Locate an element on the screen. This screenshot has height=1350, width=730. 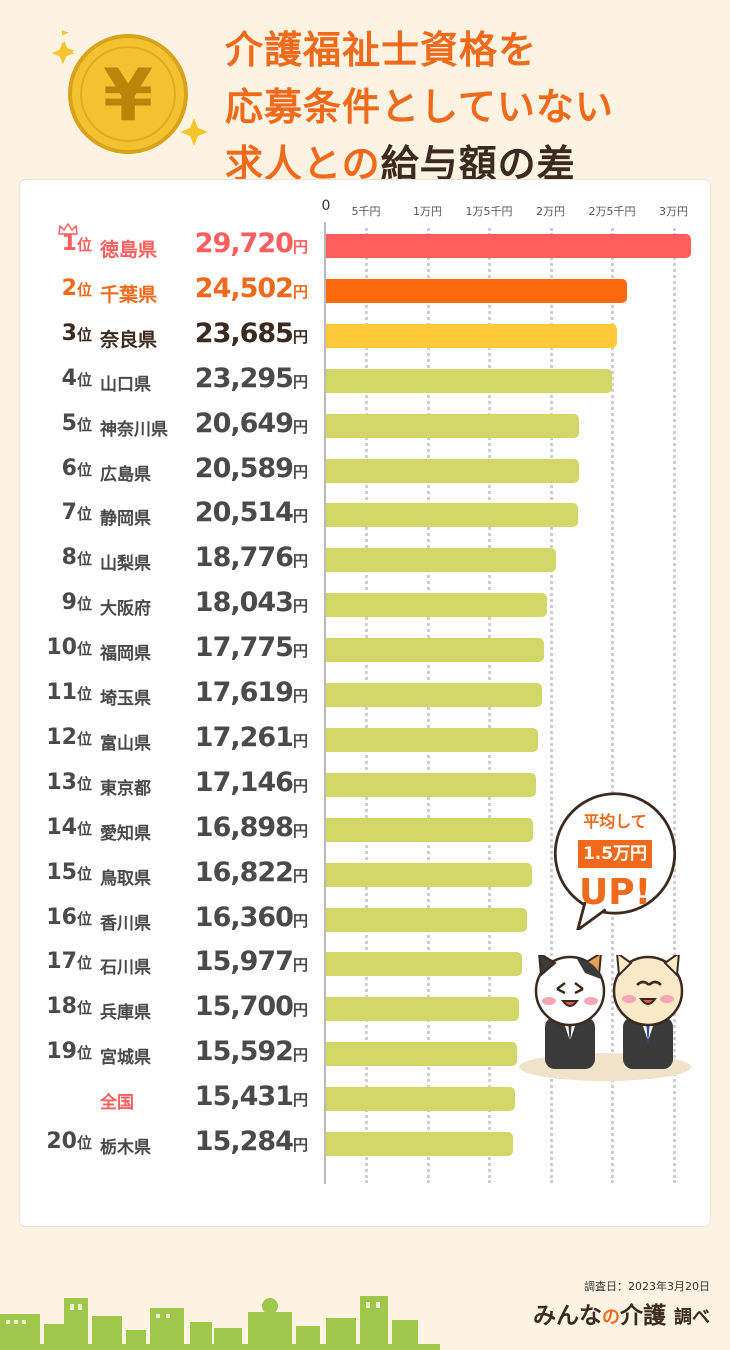
prefecture-label: 鳥取県 is located at coordinates (125, 878).